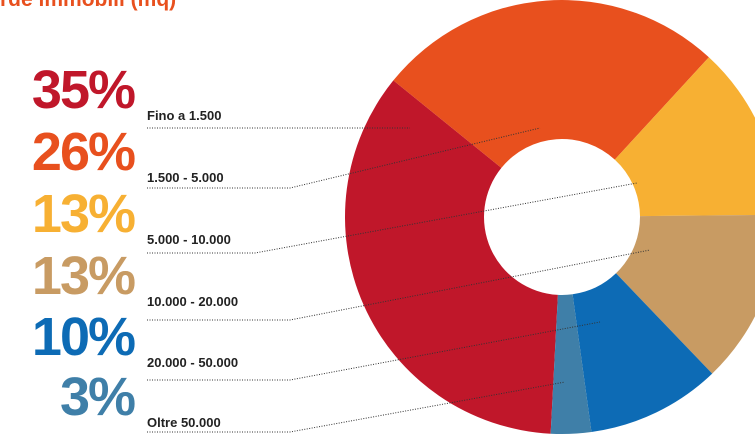 Image resolution: width=755 pixels, height=435 pixels. I want to click on percent-label: 35%, so click(83, 90).